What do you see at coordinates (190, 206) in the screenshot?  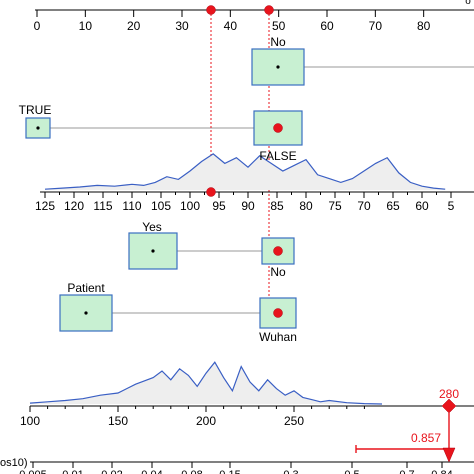 I see `variable-axis-tick-label: 100` at bounding box center [190, 206].